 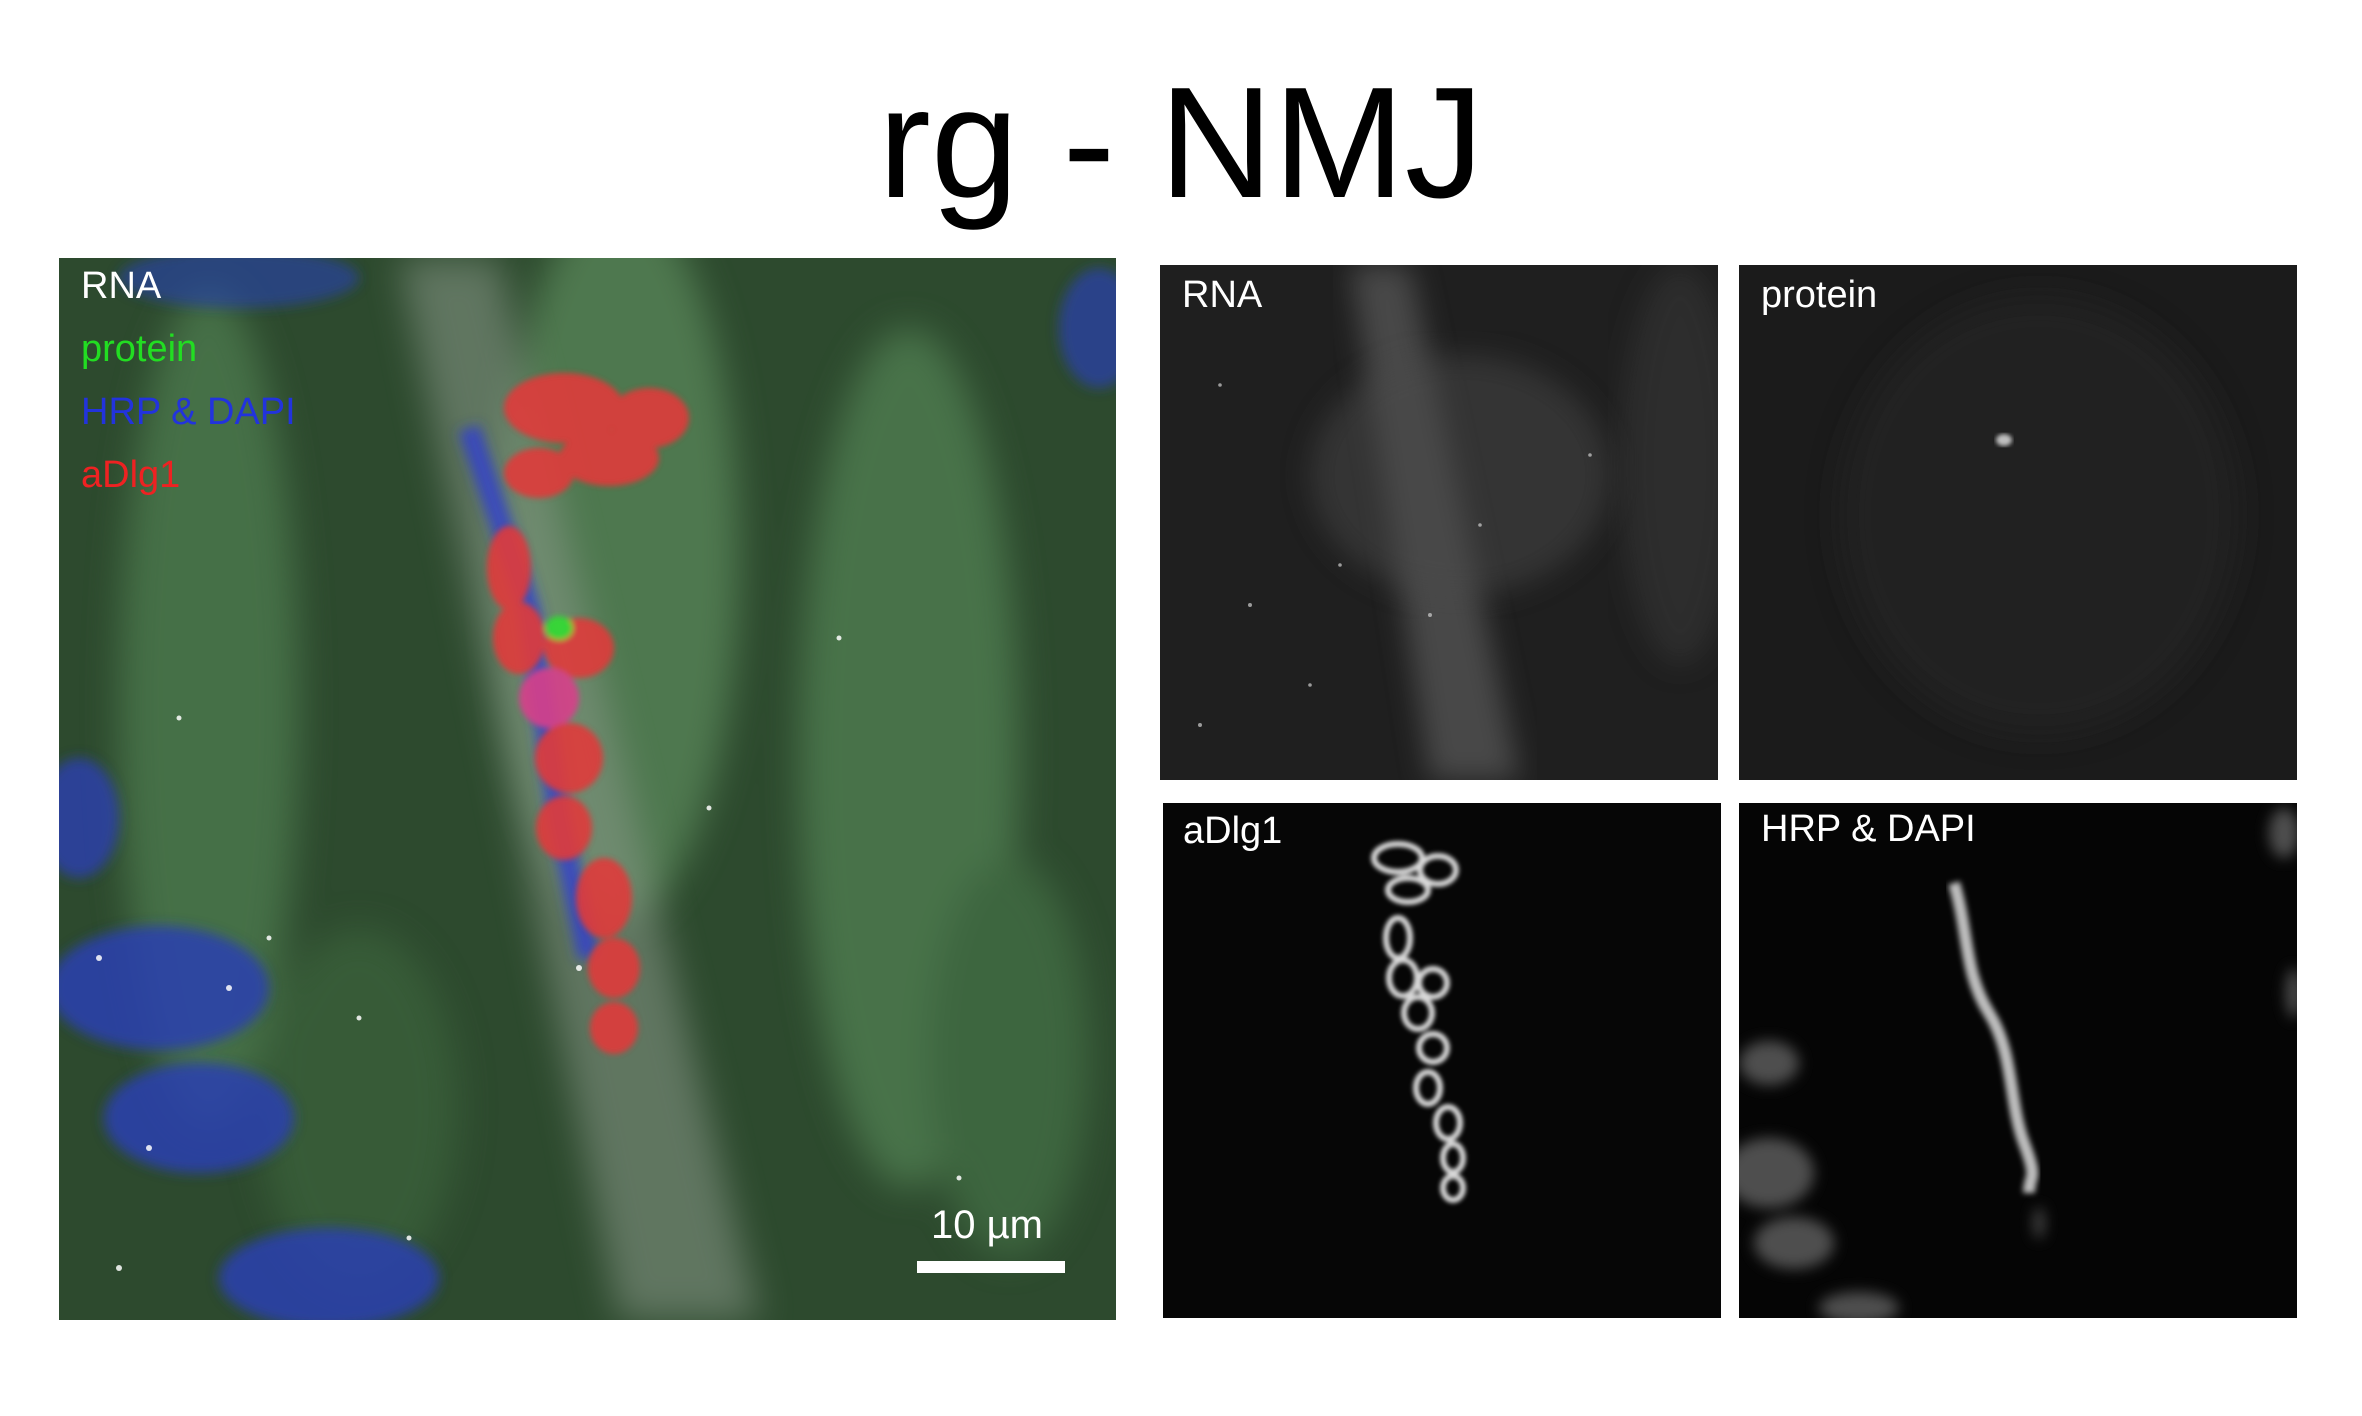 I want to click on adlg1-label: aDlg1, so click(x=1233, y=831).